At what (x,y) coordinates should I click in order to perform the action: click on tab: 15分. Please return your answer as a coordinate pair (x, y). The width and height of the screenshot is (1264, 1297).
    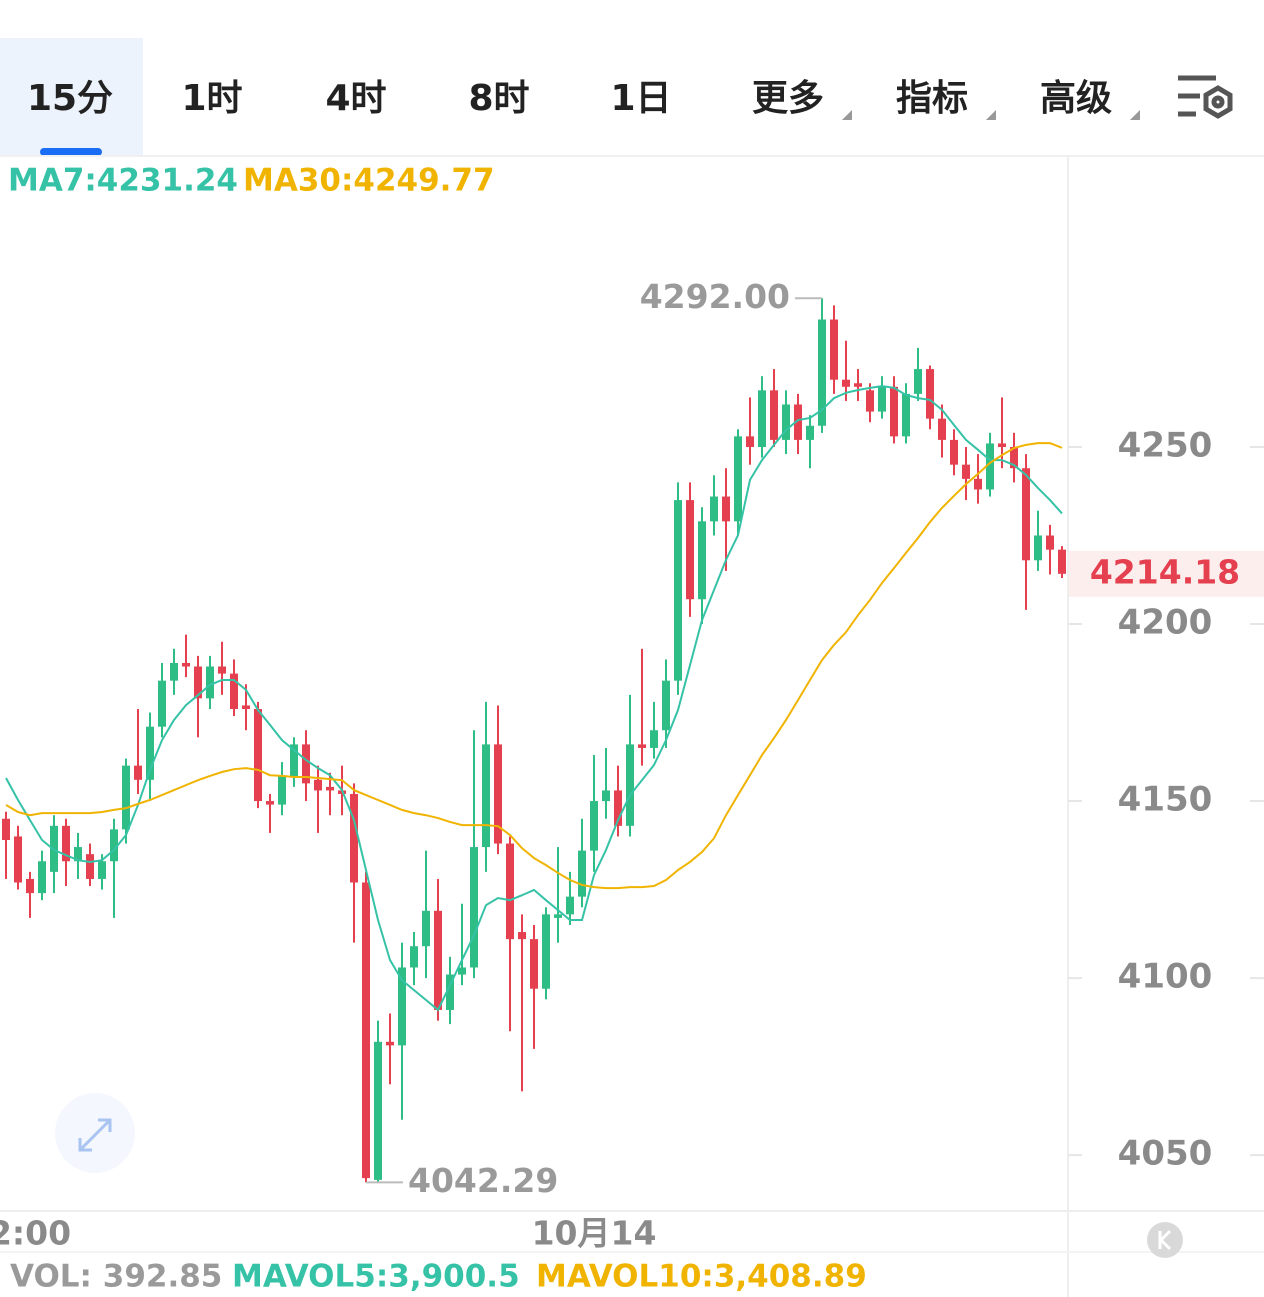
    Looking at the image, I should click on (70, 98).